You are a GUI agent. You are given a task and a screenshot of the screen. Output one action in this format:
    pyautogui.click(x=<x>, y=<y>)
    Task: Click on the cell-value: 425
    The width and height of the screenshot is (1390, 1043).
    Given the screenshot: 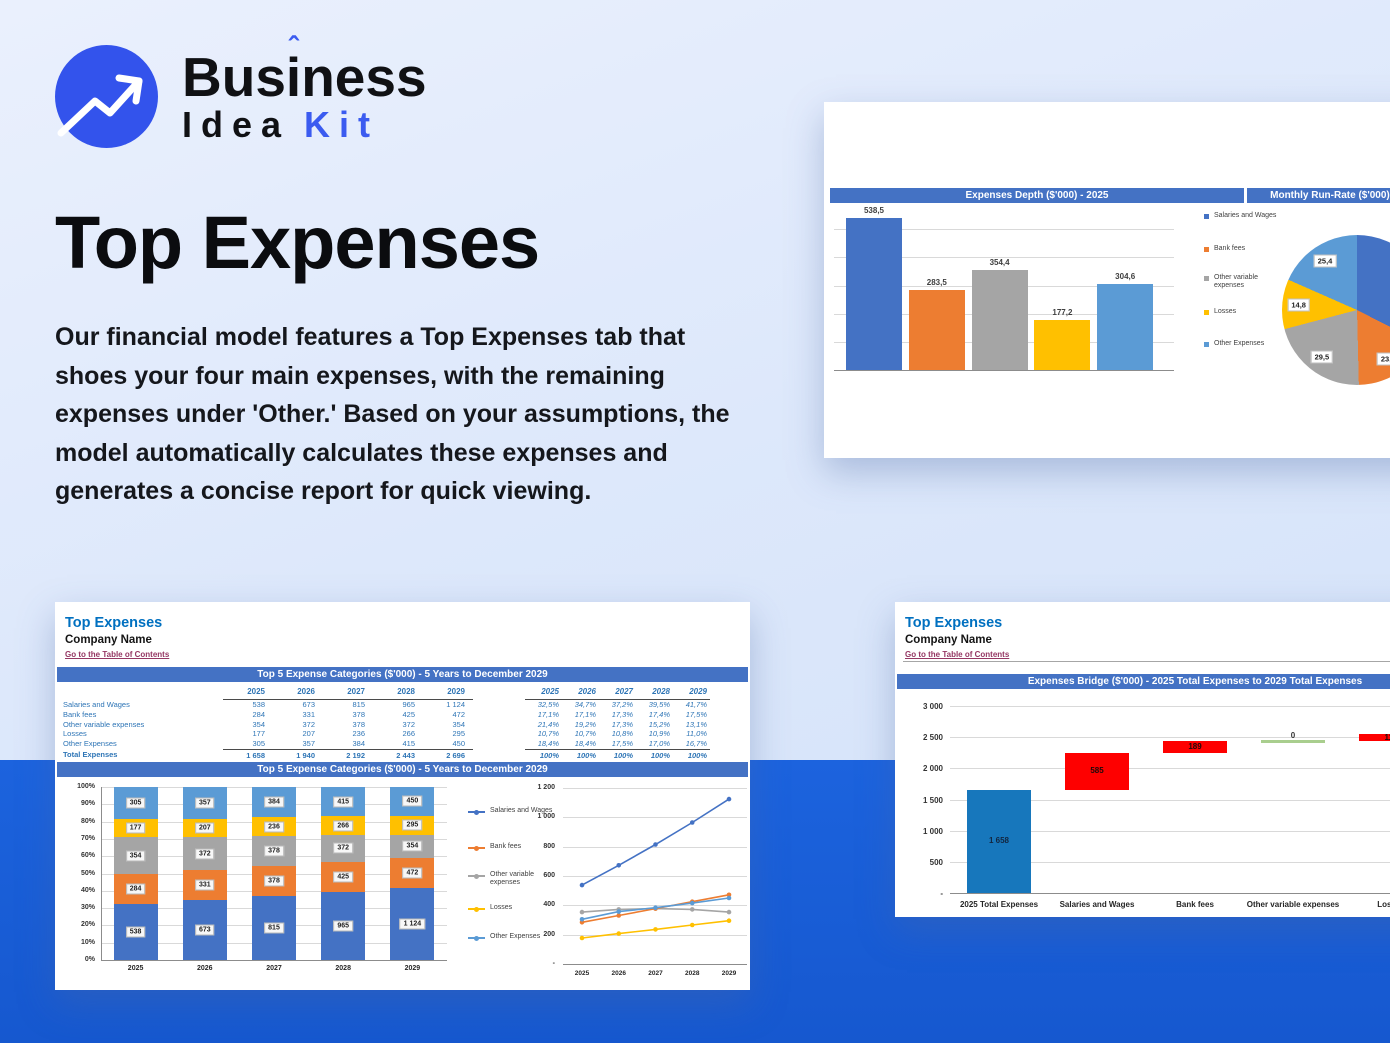 What is the action you would take?
    pyautogui.click(x=408, y=714)
    